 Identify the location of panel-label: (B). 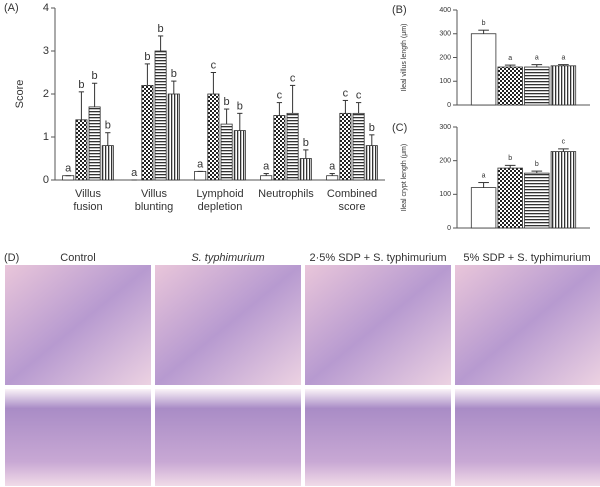
(399, 10).